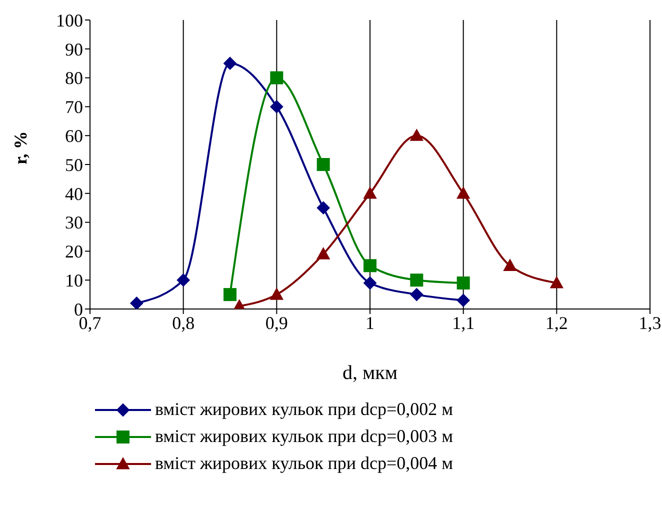 The width and height of the screenshot is (662, 522). Describe the element at coordinates (74, 107) in the screenshot. I see `y-tick-label: 70` at that location.